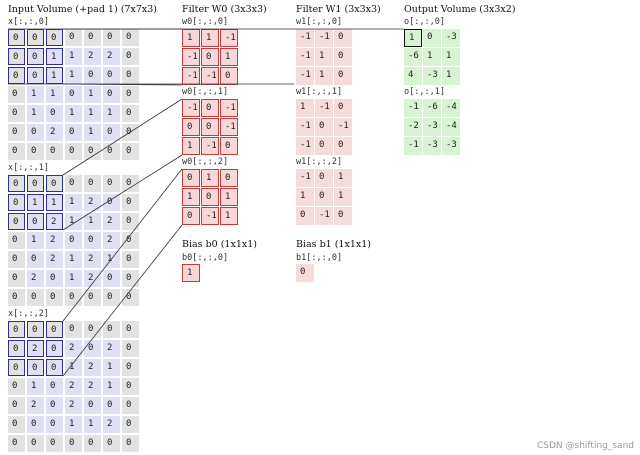  I want to click on bias-b0-header: Bias b0 (1x1x1), so click(219, 244).